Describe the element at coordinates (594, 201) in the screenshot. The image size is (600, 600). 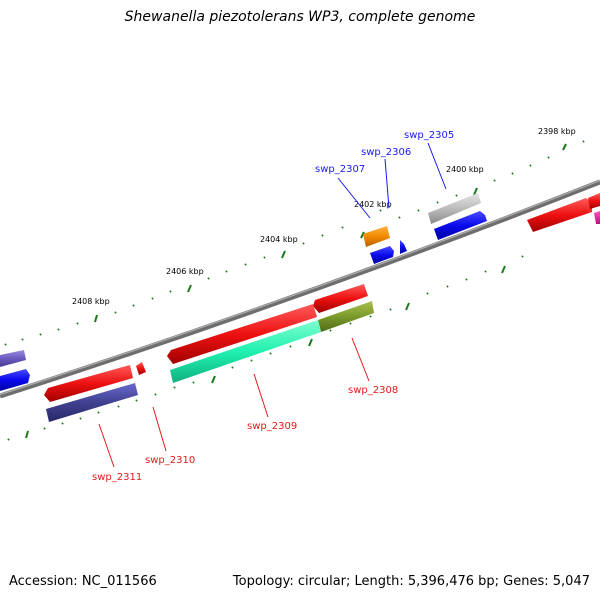
I see `gene-feature-right-edge` at that location.